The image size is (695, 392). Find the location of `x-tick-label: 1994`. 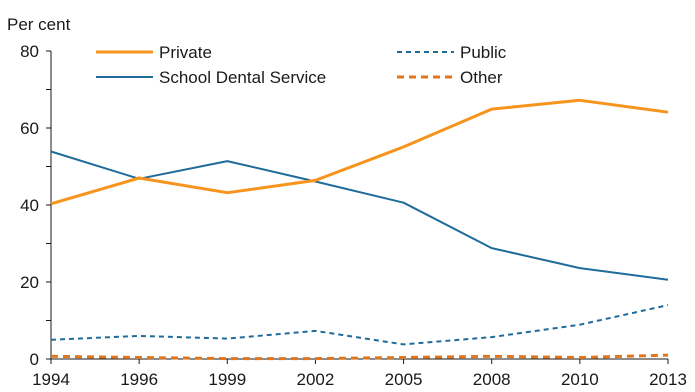

x-tick-label: 1994 is located at coordinates (51, 379).